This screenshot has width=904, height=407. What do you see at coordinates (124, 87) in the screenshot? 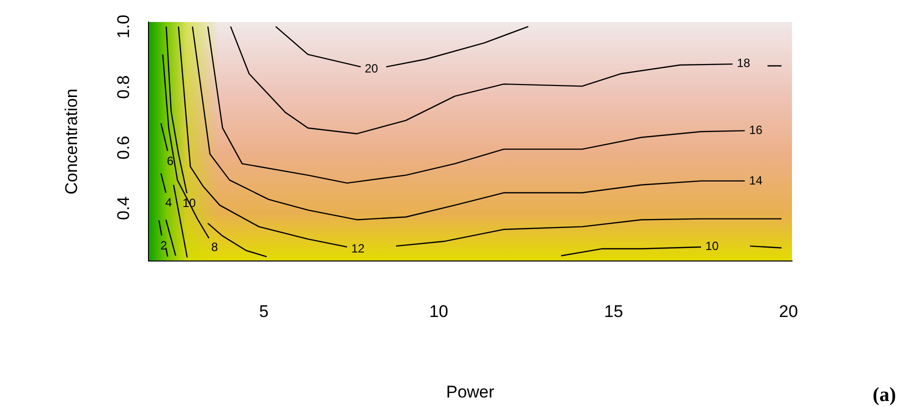
I see `y-tick-label: 0.8` at bounding box center [124, 87].